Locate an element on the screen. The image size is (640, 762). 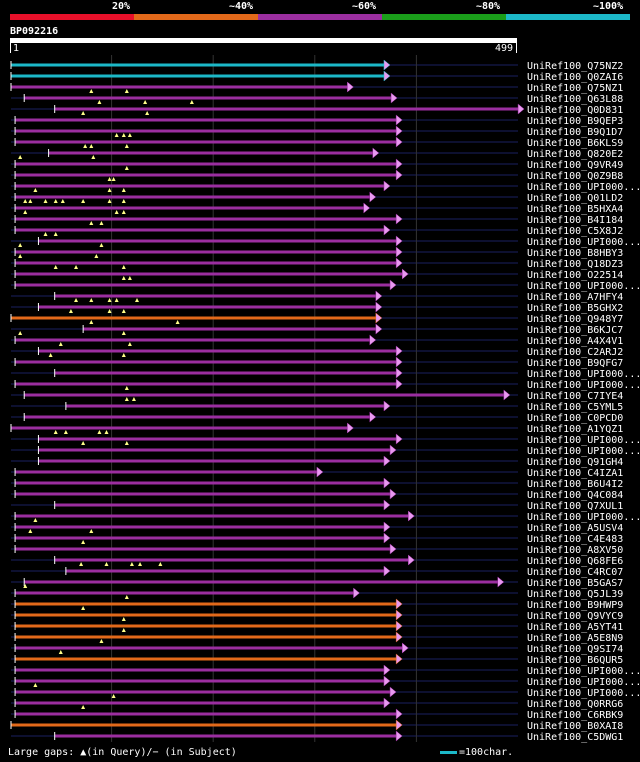
hit-label: UniRef100_B9Q1D7 is located at coordinates (575, 132).